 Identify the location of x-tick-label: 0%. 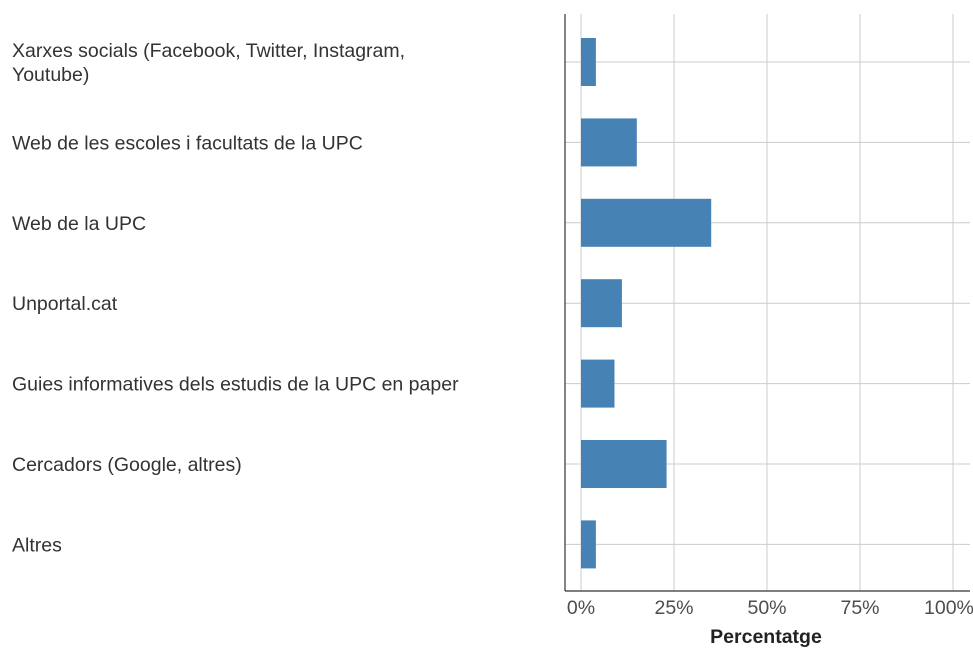
(581, 608).